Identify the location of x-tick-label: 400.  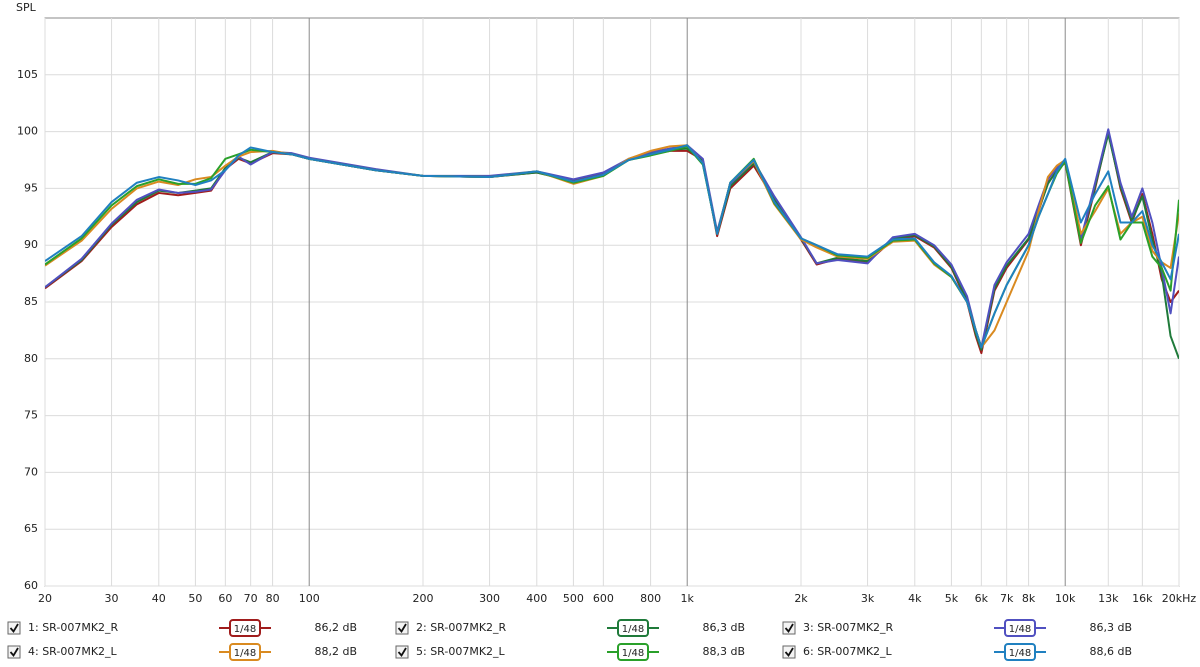
(536, 598).